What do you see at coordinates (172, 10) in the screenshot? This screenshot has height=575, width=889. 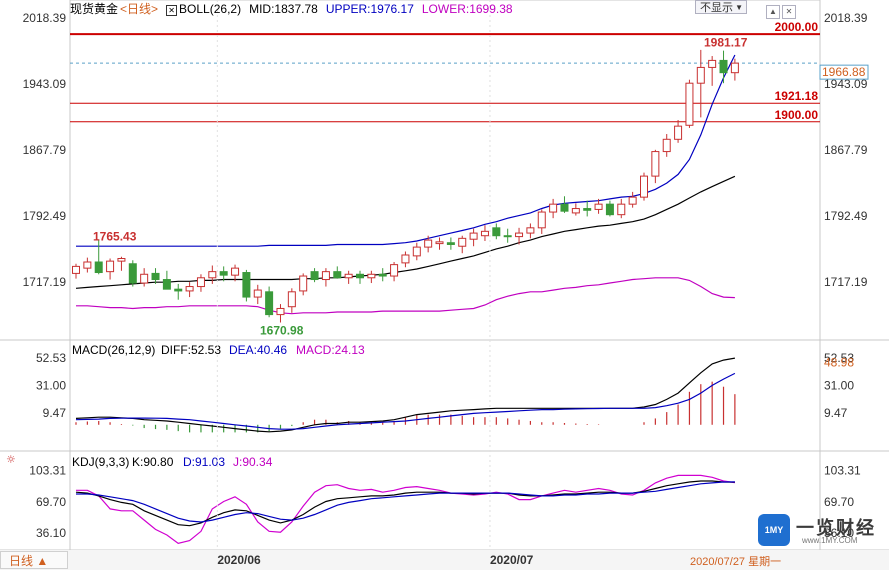 I see `boll-toggle-icon: ✕` at bounding box center [172, 10].